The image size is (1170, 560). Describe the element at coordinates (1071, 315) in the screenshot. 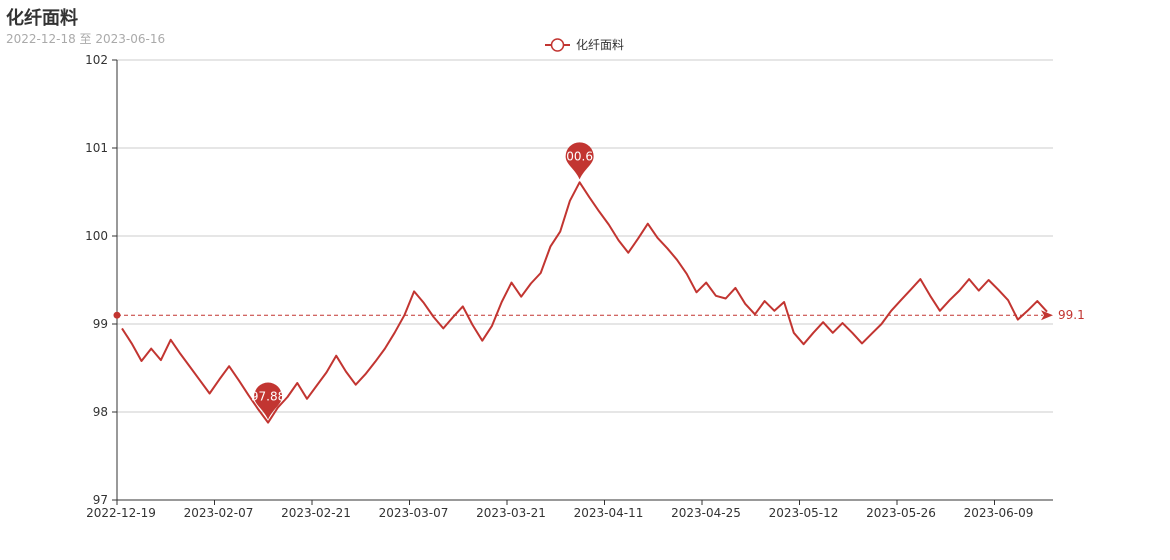

I see `markline-label: 99.1` at that location.